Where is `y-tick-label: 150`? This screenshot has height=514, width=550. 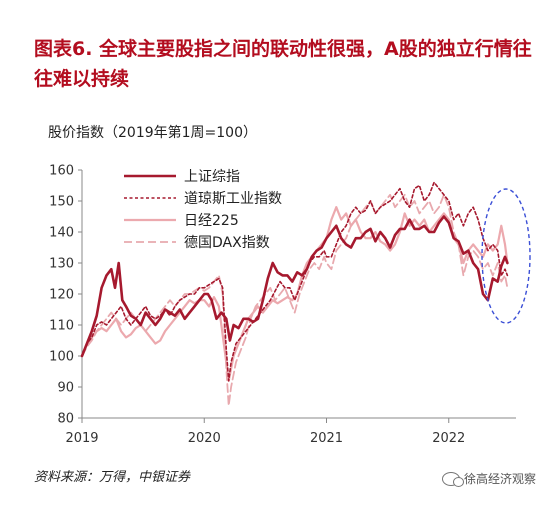 y-tick-label: 150 is located at coordinates (61, 202).